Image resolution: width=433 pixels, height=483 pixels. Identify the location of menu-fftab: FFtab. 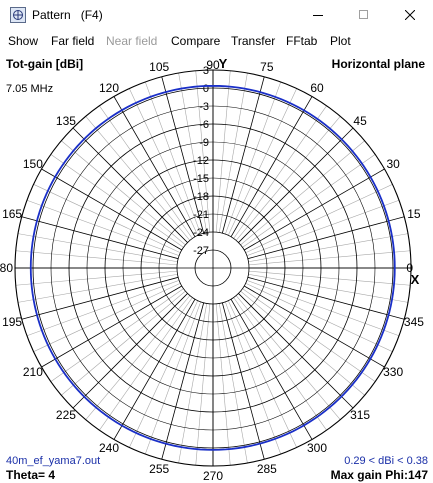
(302, 41).